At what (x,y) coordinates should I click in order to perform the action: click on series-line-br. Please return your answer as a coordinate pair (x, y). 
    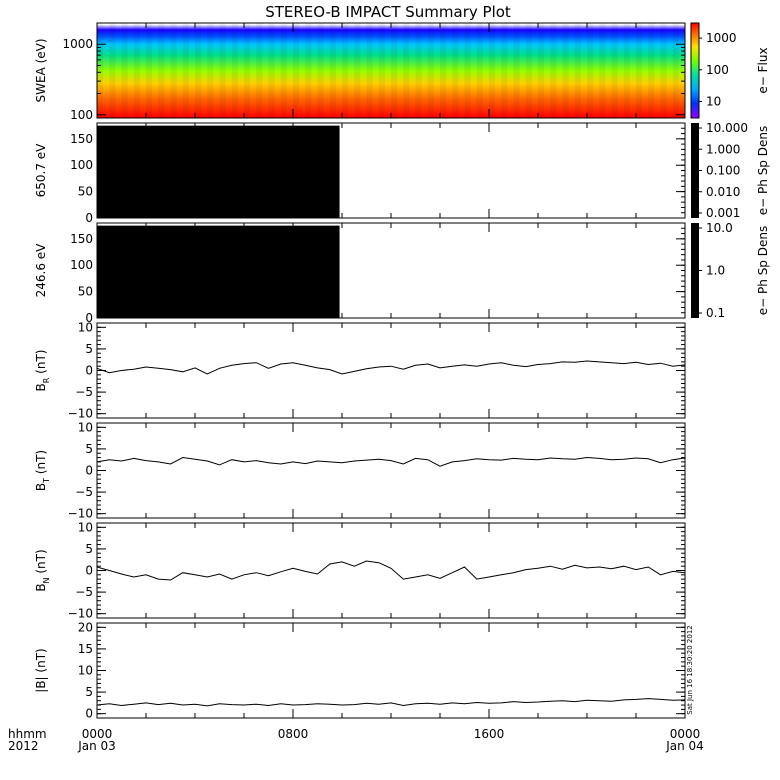
    Looking at the image, I should click on (391, 367).